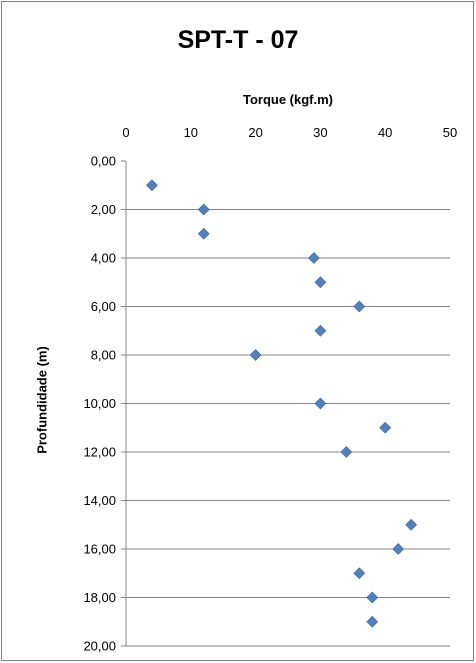 Image resolution: width=476 pixels, height=663 pixels. What do you see at coordinates (103, 306) in the screenshot?
I see `y-tick-label-3: 6,00` at bounding box center [103, 306].